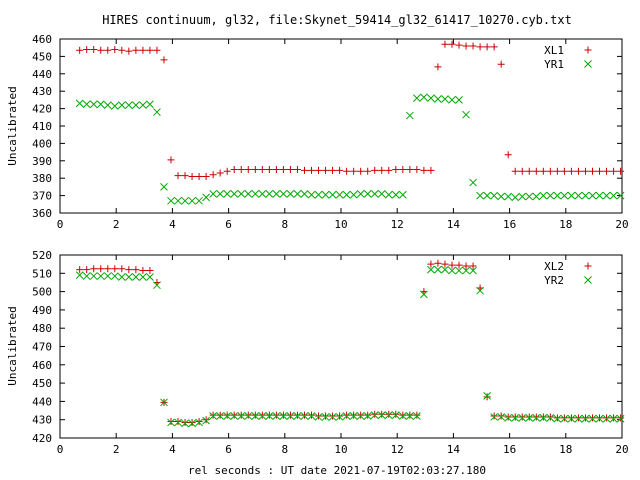 This screenshot has height=480, width=640. I want to click on legend-marker-xl1, so click(588, 50).